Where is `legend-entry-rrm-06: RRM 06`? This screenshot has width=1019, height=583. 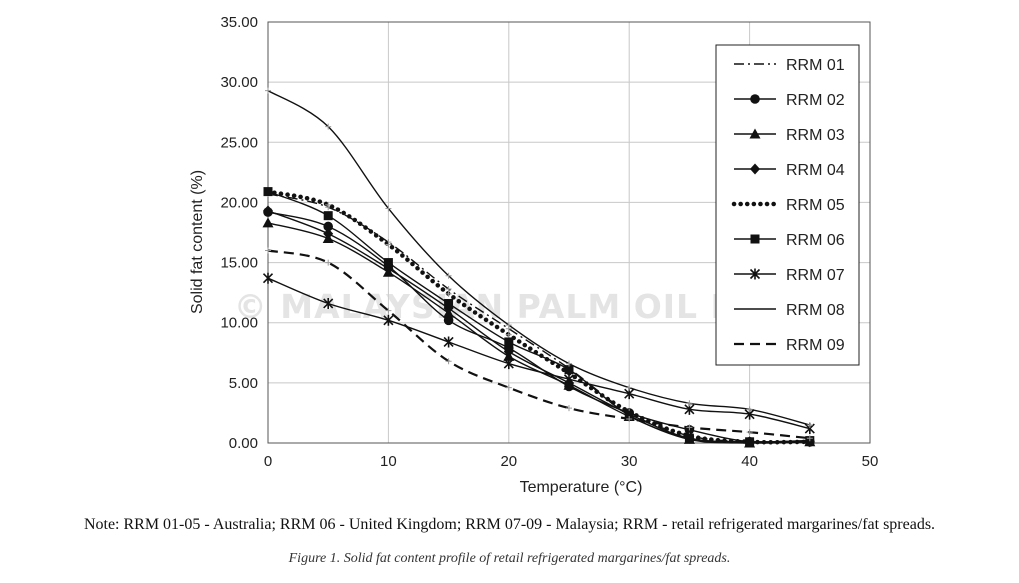
legend-entry-rrm-06: RRM 06 is located at coordinates (789, 240).